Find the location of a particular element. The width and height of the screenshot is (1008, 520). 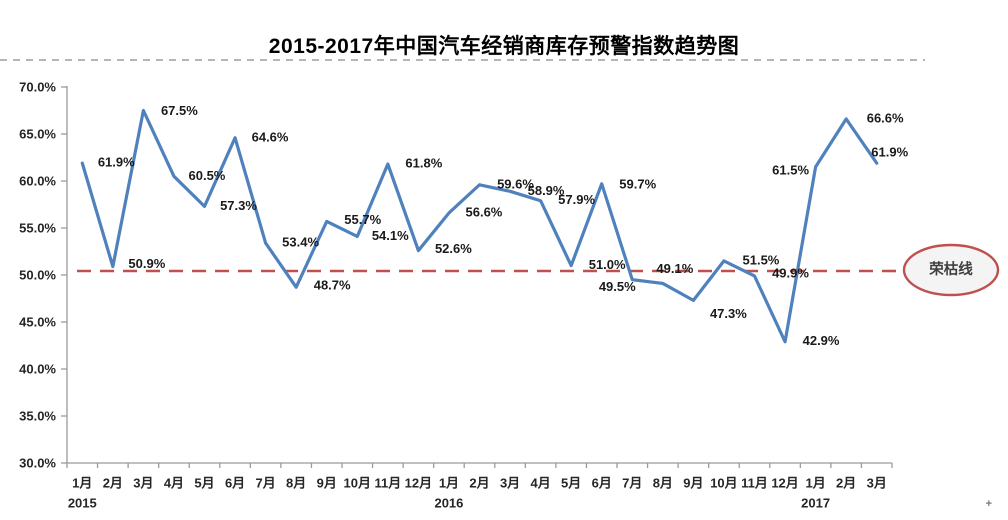

data-label: 57.3% is located at coordinates (238, 205).